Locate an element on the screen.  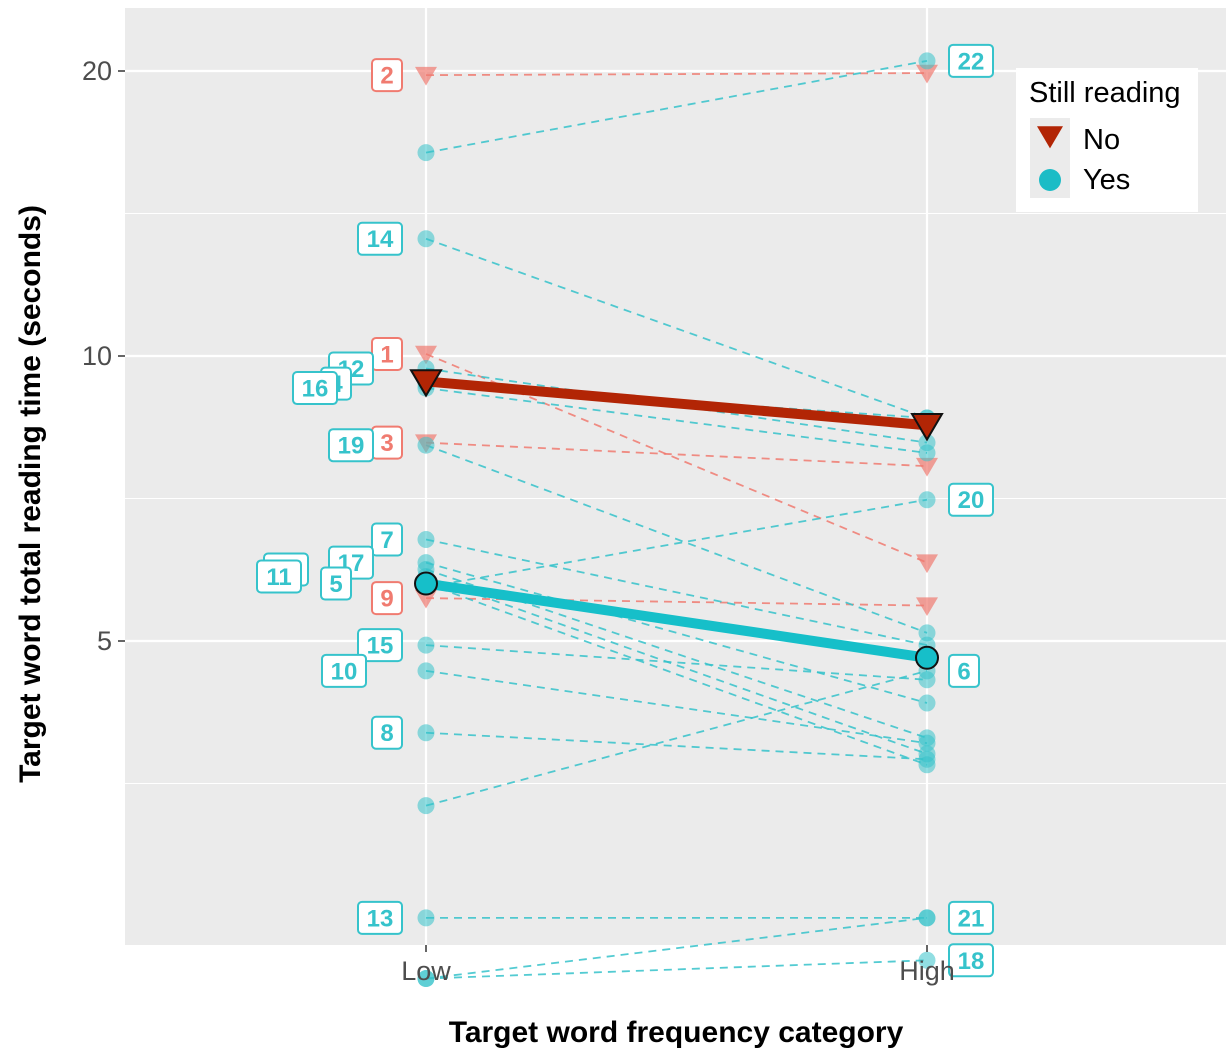
participant-point-15-low is located at coordinates (426, 645).